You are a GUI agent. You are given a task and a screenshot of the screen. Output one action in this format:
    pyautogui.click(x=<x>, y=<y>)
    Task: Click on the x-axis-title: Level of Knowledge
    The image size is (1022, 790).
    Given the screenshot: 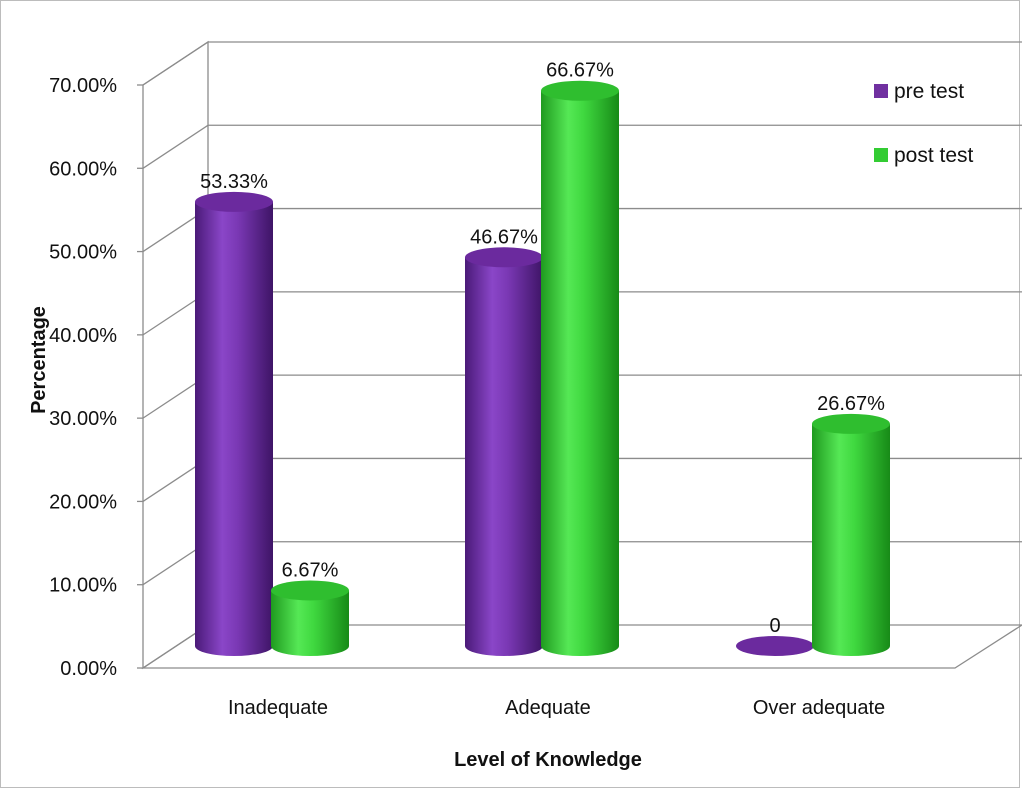 What is the action you would take?
    pyautogui.click(x=548, y=760)
    